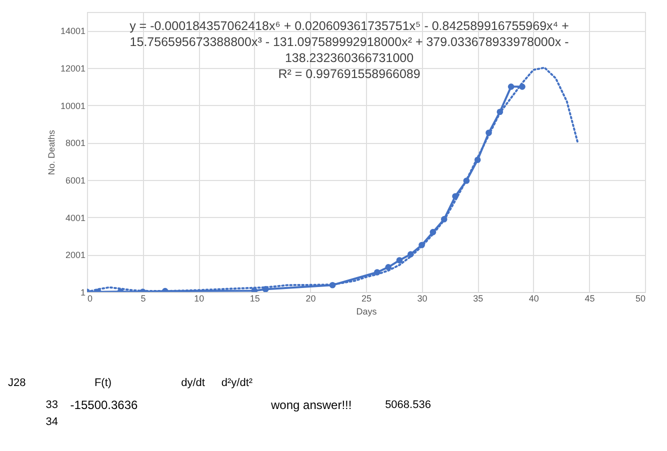 Image resolution: width=667 pixels, height=451 pixels. Describe the element at coordinates (422, 299) in the screenshot. I see `x-tick-label: 30` at that location.